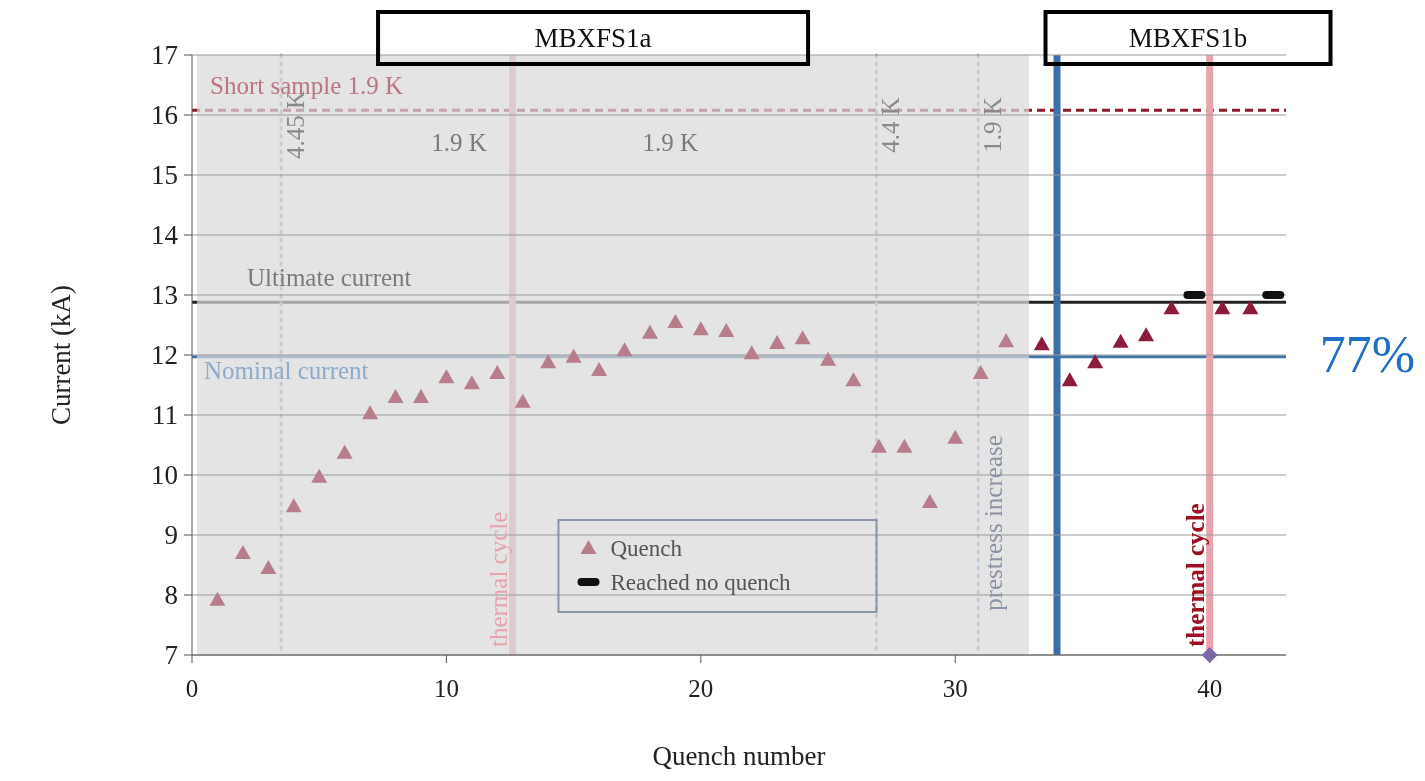 The width and height of the screenshot is (1425, 781). Describe the element at coordinates (164, 295) in the screenshot. I see `y-tick-label: 13` at that location.